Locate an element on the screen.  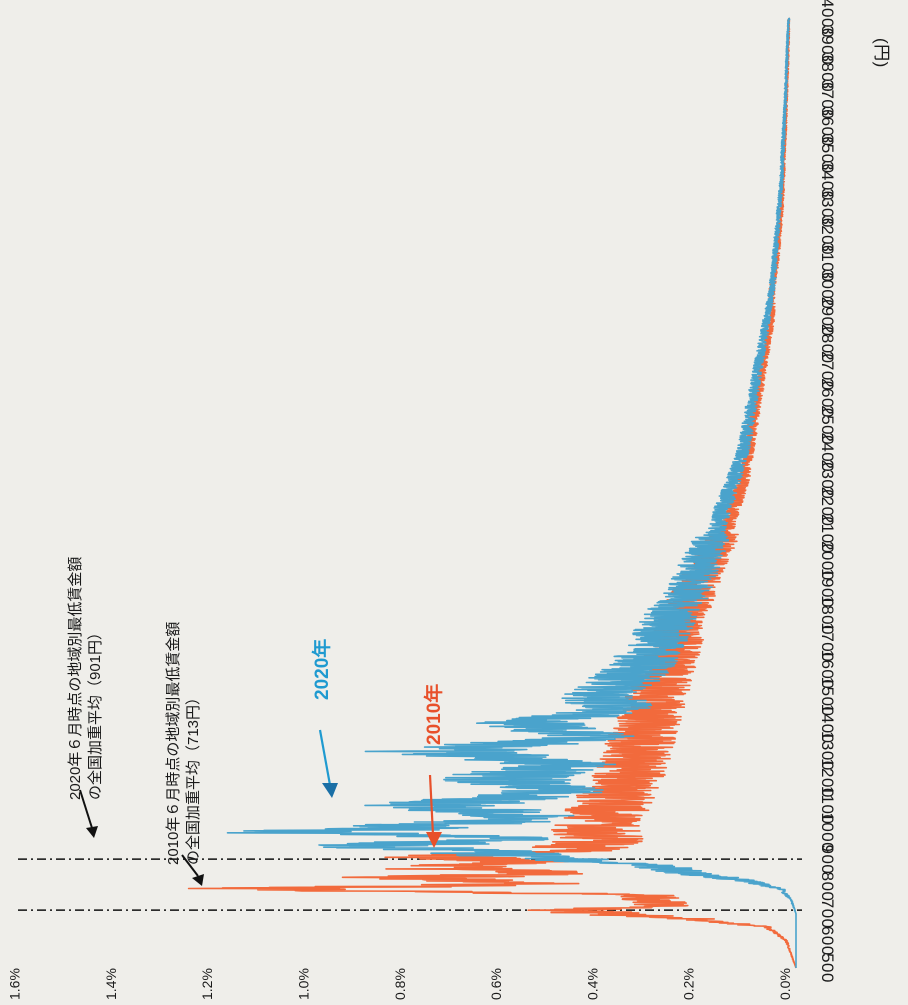
x-tick-label: 2400 is located at coordinates (827, 452).